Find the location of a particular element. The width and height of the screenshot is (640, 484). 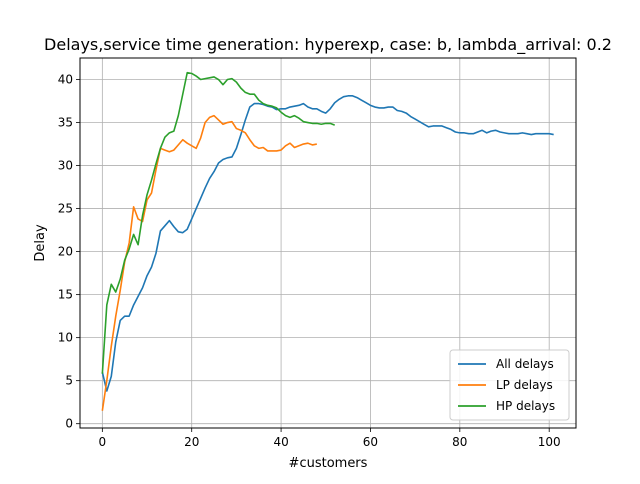

y-tick-label: 25 is located at coordinates (65, 209).